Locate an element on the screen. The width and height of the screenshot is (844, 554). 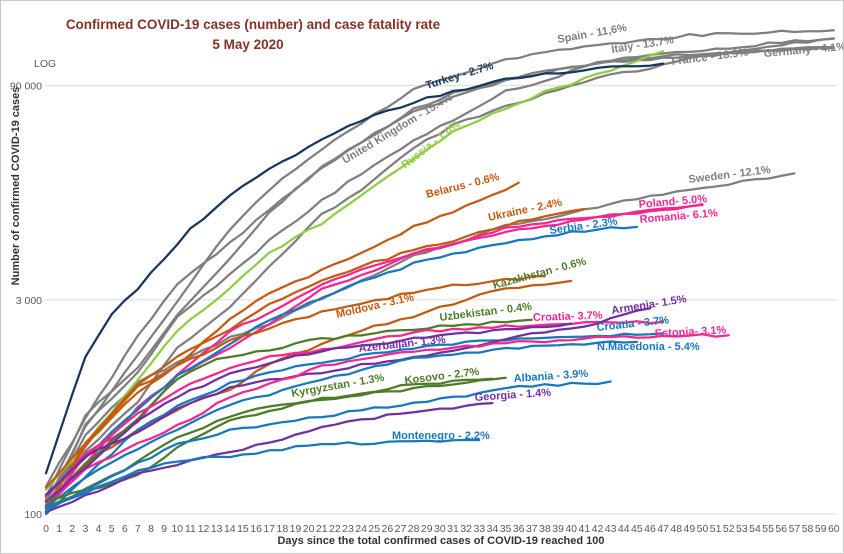
x-tick-label: 20 is located at coordinates (309, 529).